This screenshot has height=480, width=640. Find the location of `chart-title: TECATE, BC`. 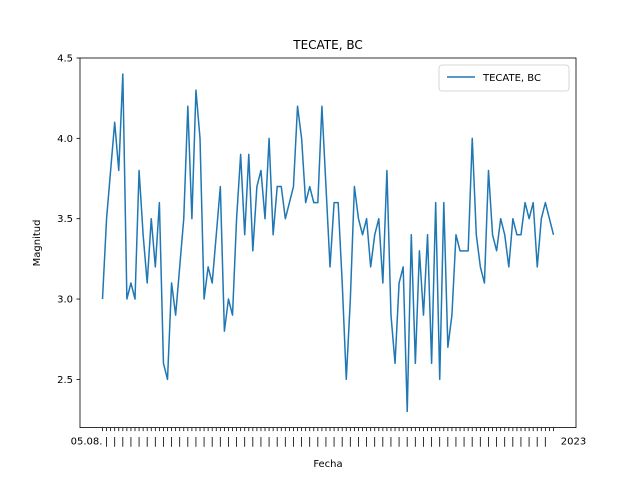

chart-title: TECATE, BC is located at coordinates (327, 45).